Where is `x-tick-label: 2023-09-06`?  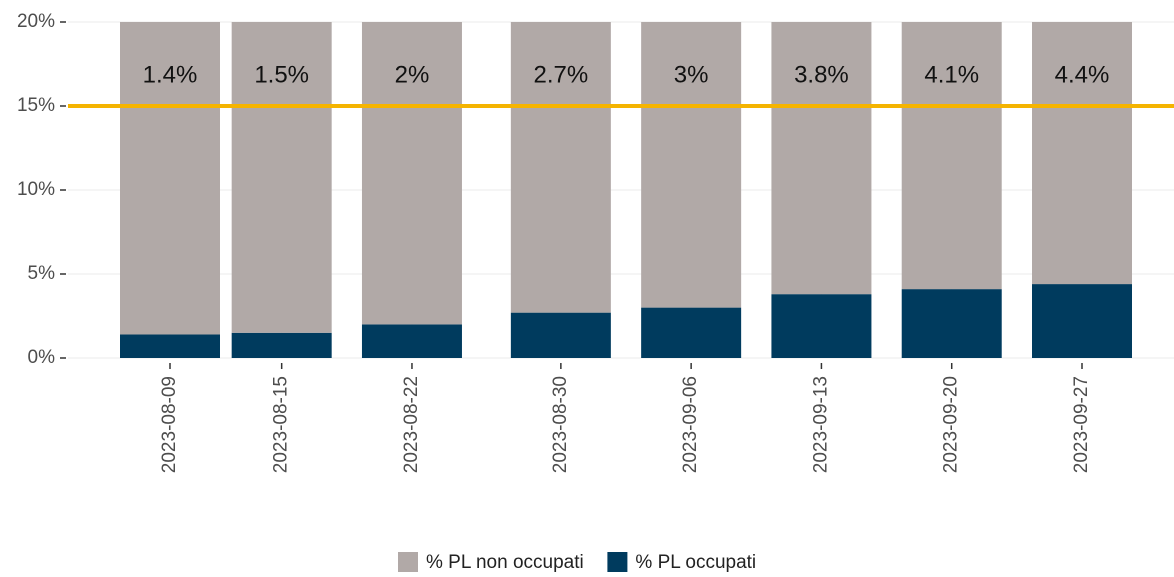 x-tick-label: 2023-09-06 is located at coordinates (690, 424).